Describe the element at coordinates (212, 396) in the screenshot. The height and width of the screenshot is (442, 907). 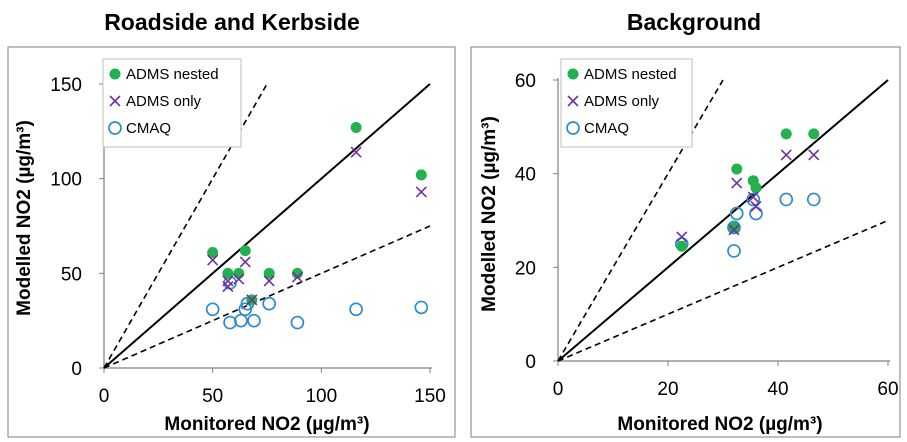
I see `x-tick-label: 50` at that location.